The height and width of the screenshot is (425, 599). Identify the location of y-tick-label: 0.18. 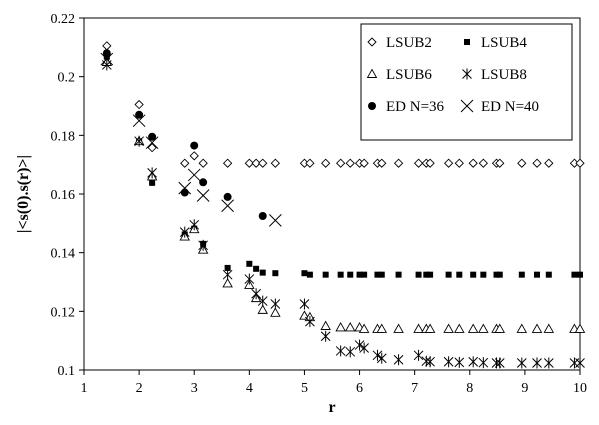
(63, 136).